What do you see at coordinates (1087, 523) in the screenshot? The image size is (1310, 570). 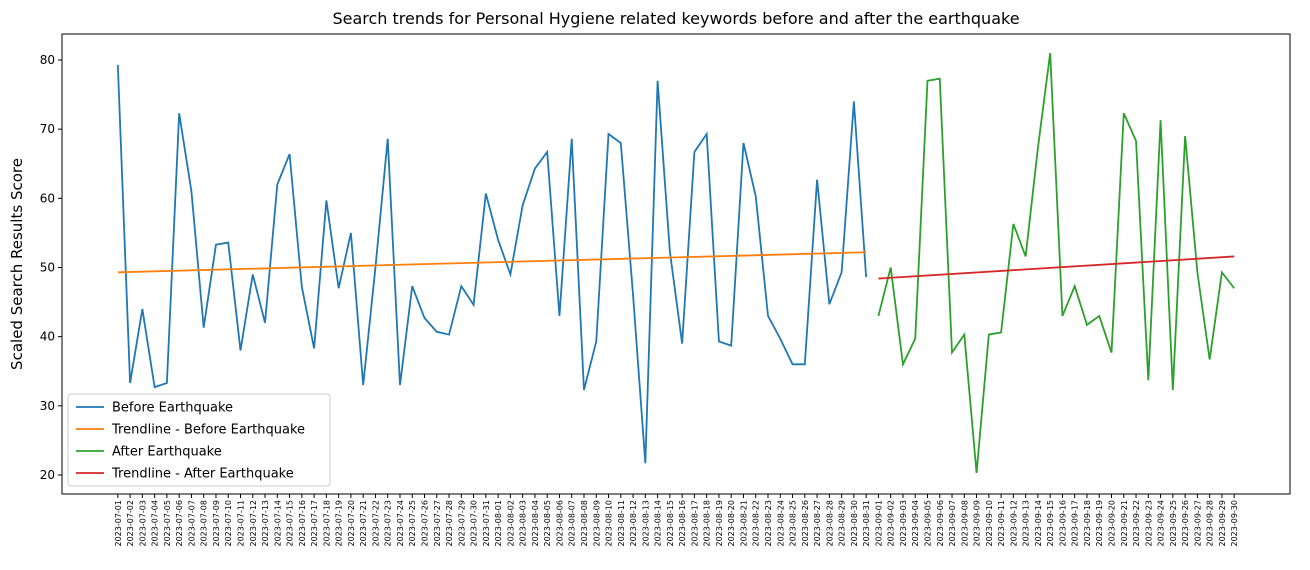 I see `x-tick-label: 2023-09-18` at bounding box center [1087, 523].